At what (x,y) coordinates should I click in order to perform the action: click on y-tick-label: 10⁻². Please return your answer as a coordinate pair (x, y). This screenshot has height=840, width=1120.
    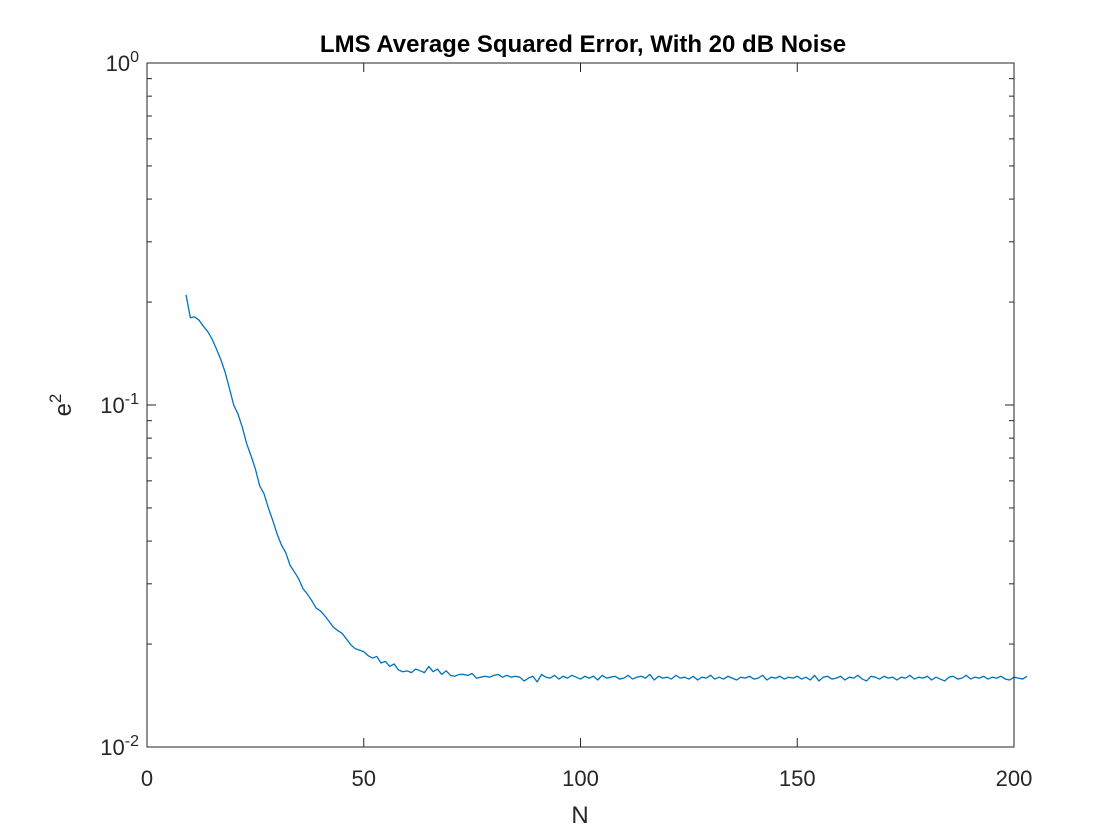
    Looking at the image, I should click on (119, 746).